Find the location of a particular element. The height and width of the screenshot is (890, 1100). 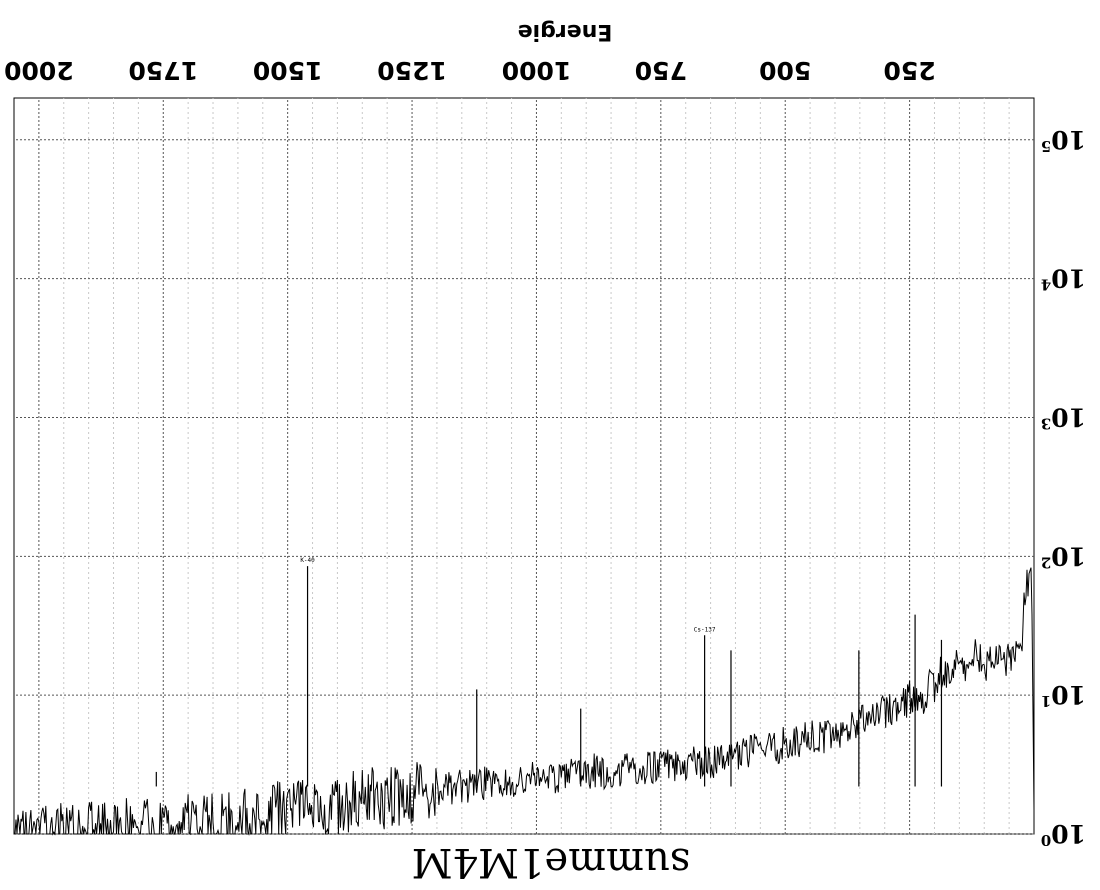

y-tick-label: 10³ is located at coordinates (1063, 417).